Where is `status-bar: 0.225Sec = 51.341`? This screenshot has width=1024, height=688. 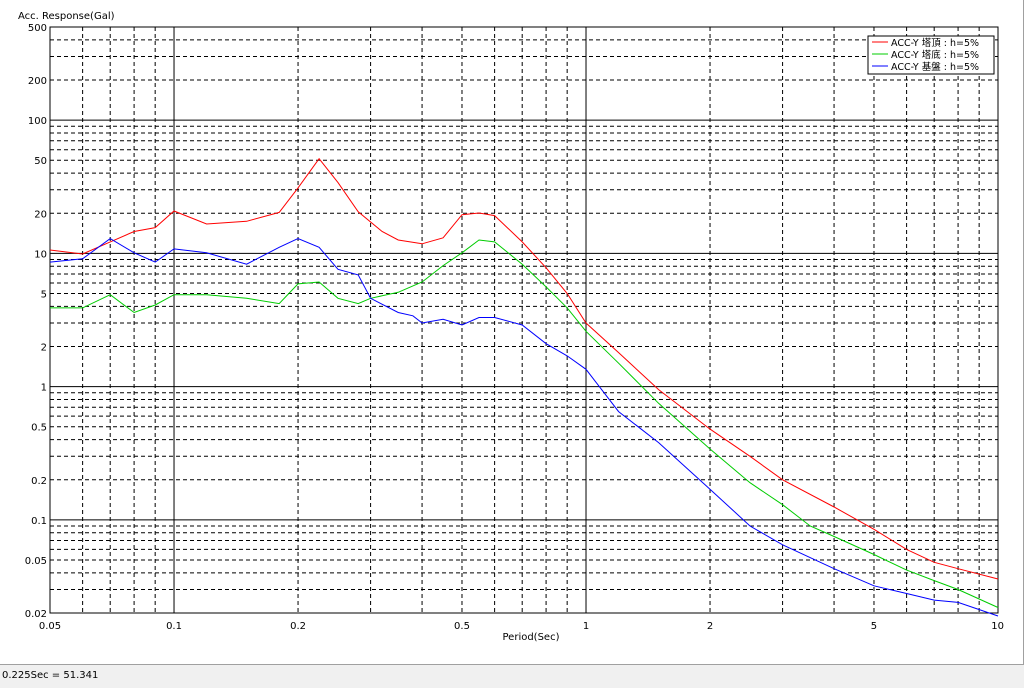
status-bar: 0.225Sec = 51.341 is located at coordinates (512, 676).